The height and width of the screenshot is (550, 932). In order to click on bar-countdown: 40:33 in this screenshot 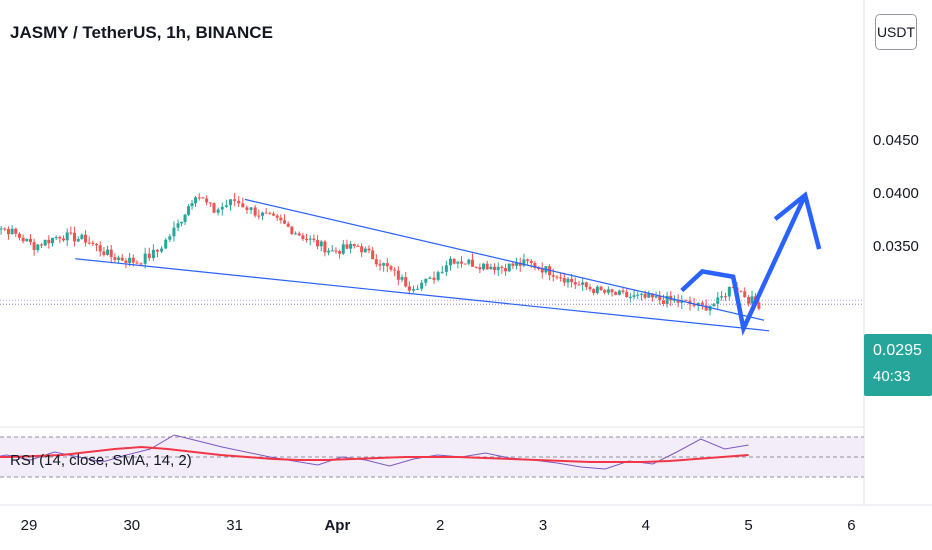, I will do `click(892, 376)`.